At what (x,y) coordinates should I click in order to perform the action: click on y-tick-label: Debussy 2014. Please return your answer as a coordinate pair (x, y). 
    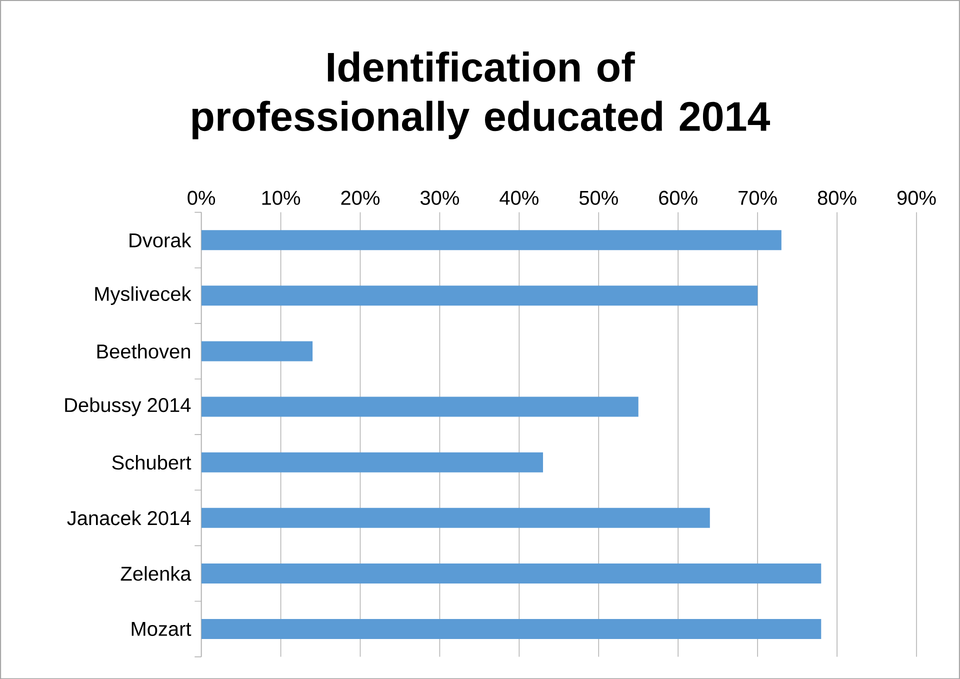
    Looking at the image, I should click on (128, 406).